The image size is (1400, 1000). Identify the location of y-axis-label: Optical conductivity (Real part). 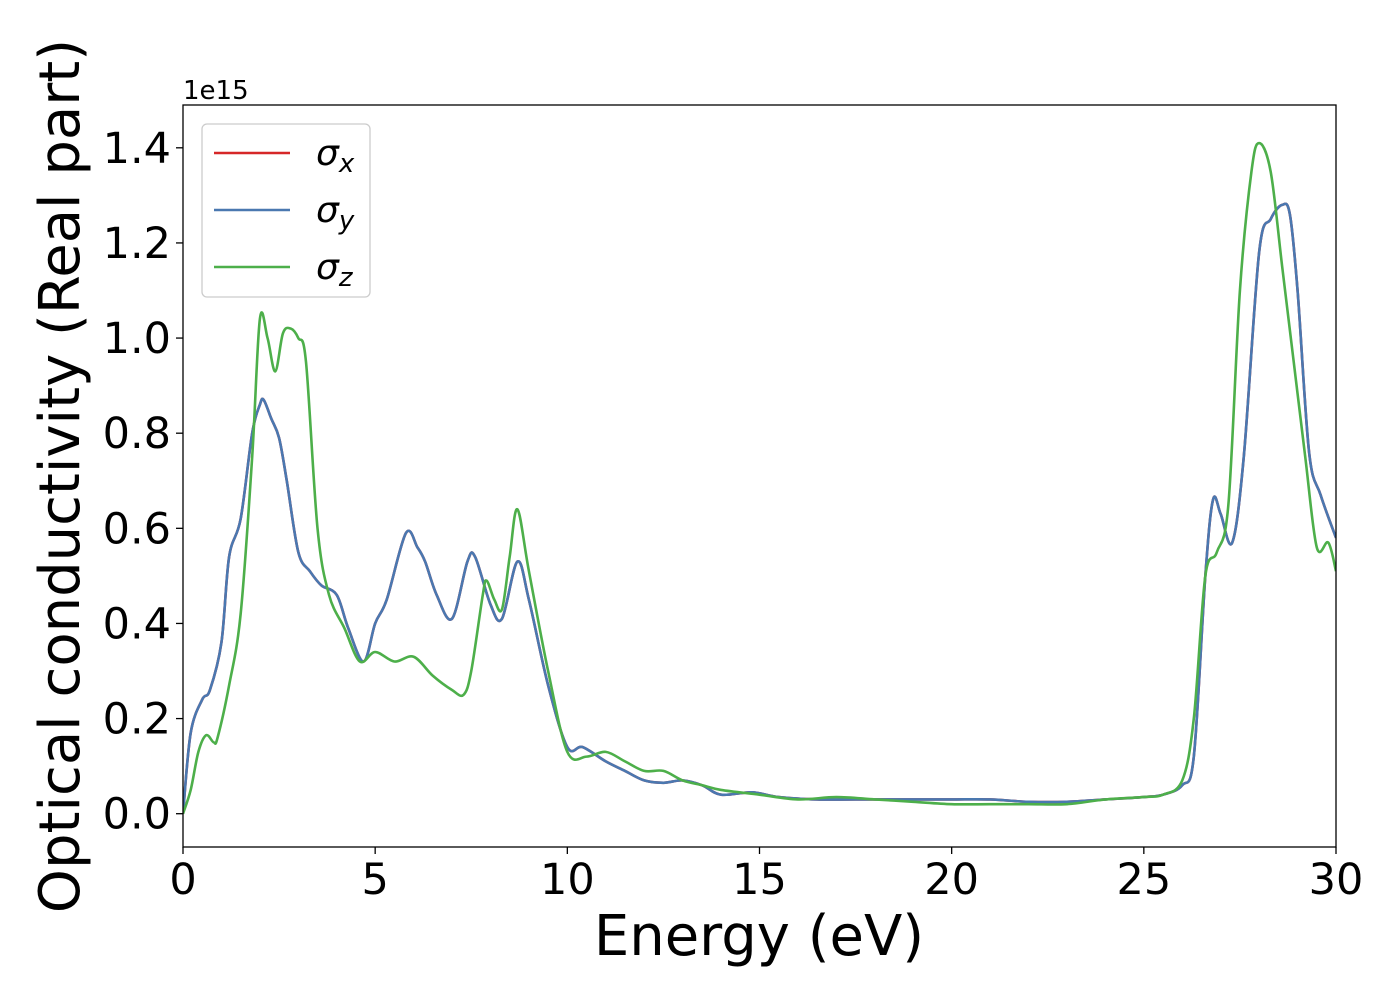
(60, 476).